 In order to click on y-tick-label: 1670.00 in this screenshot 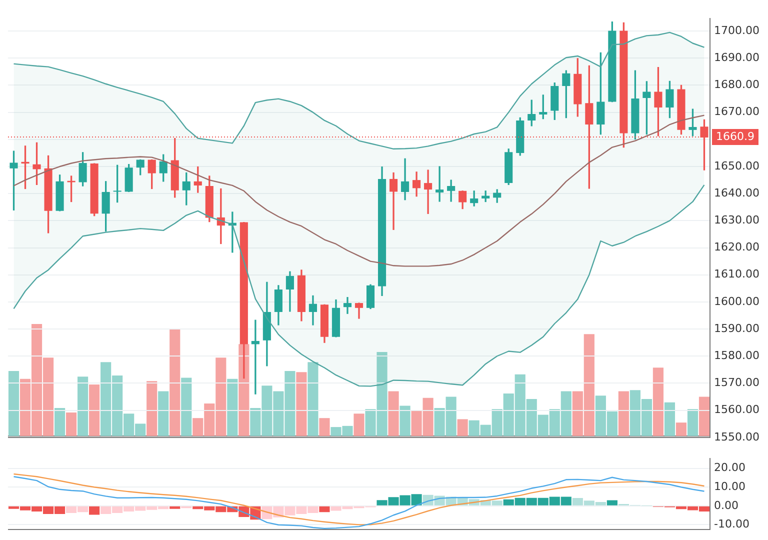, I will do `click(737, 111)`.